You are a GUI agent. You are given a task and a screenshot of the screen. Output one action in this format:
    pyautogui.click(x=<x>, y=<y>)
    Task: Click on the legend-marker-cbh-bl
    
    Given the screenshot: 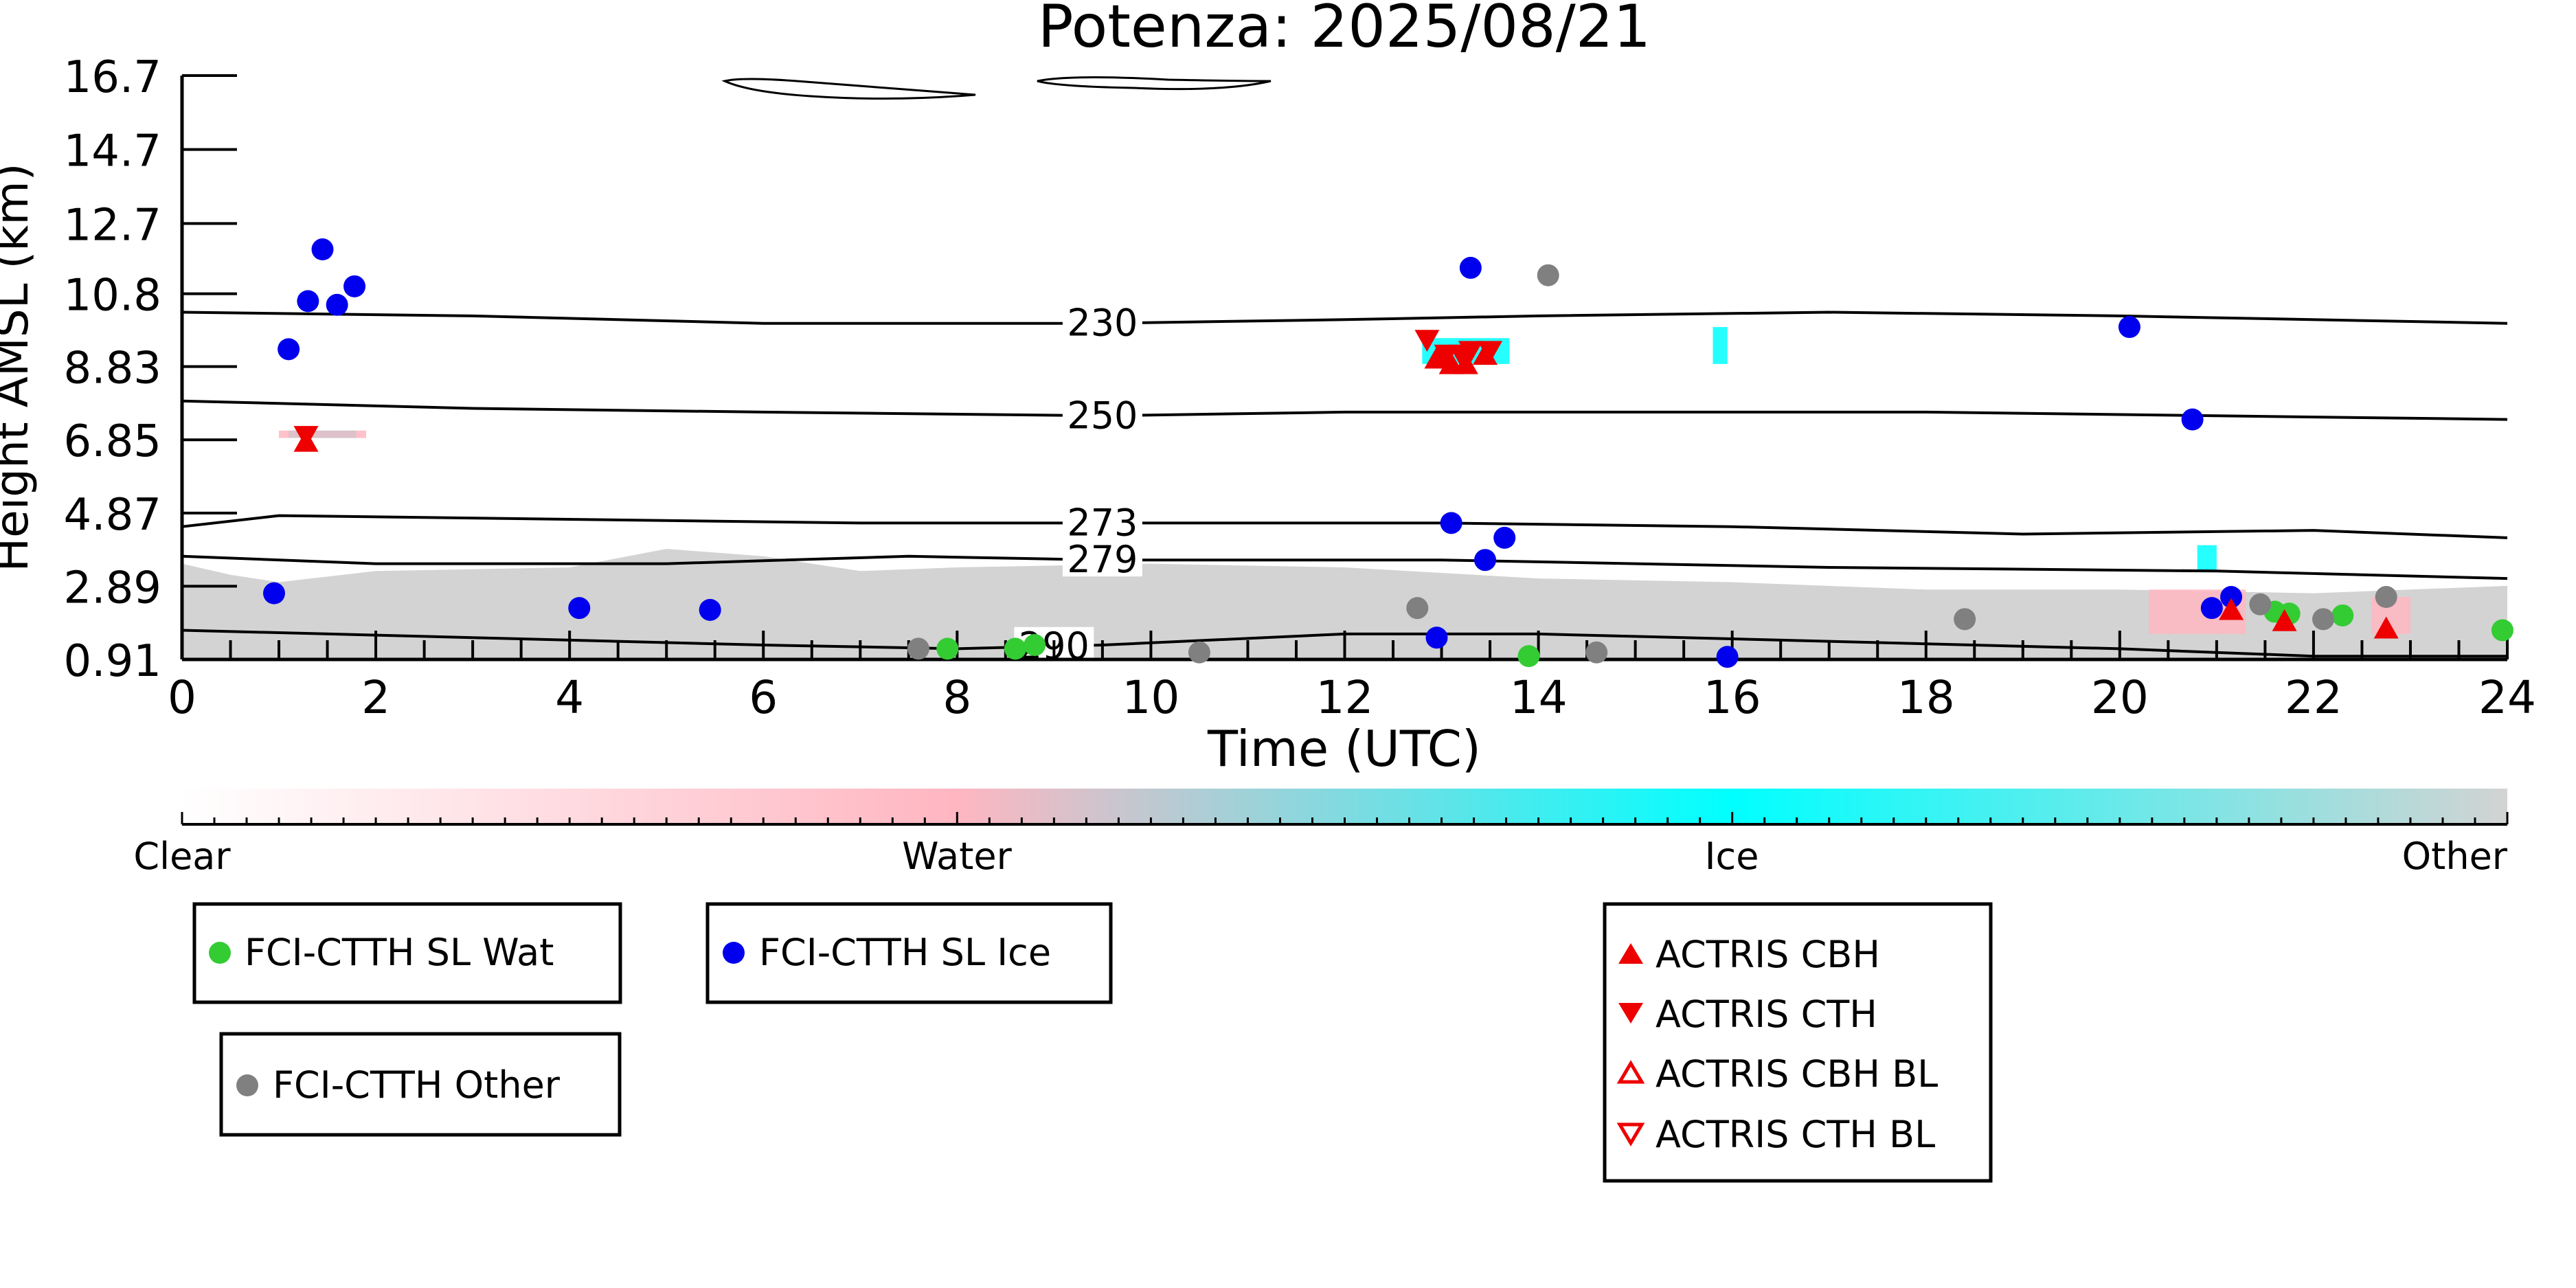 What is the action you would take?
    pyautogui.click(x=1630, y=1072)
    